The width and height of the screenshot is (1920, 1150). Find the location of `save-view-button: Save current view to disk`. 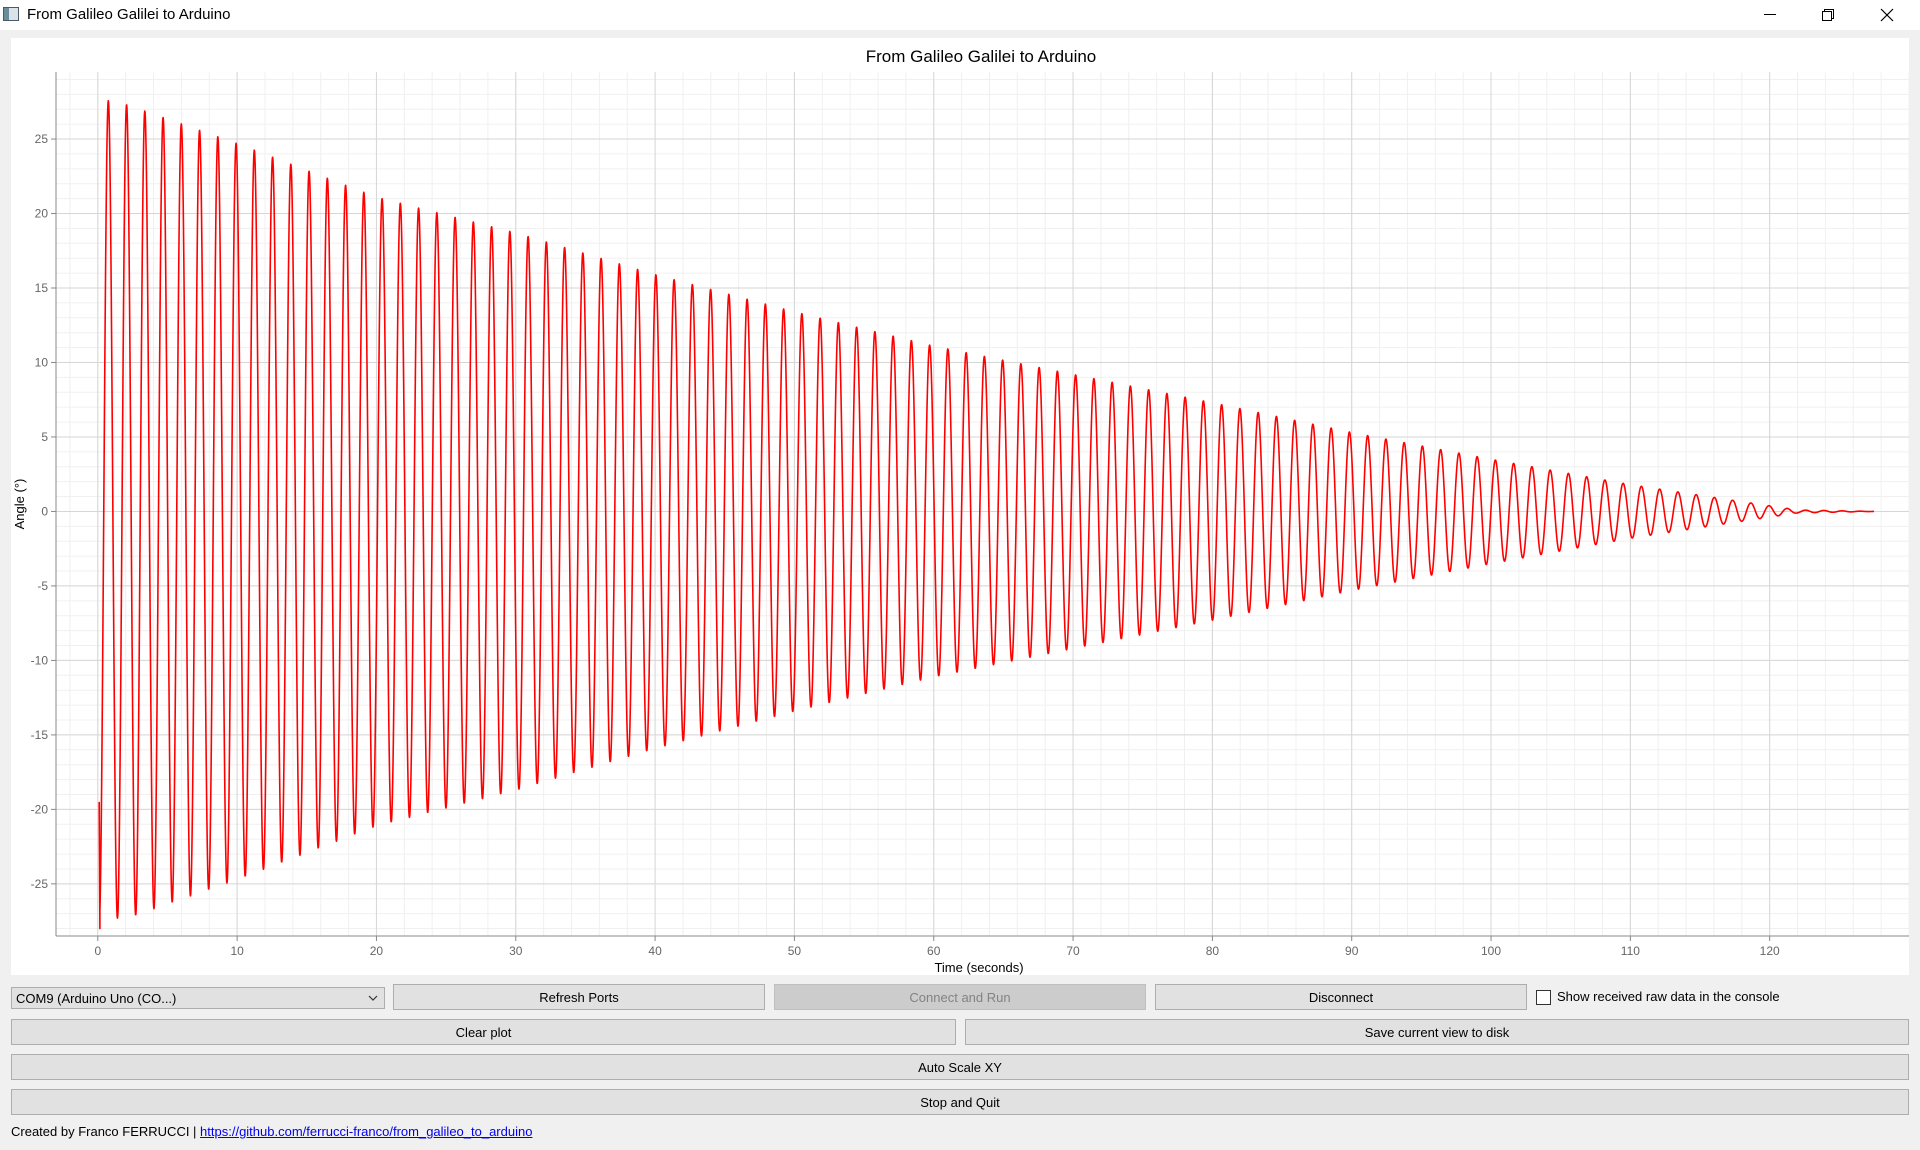

save-view-button: Save current view to disk is located at coordinates (1437, 1032).